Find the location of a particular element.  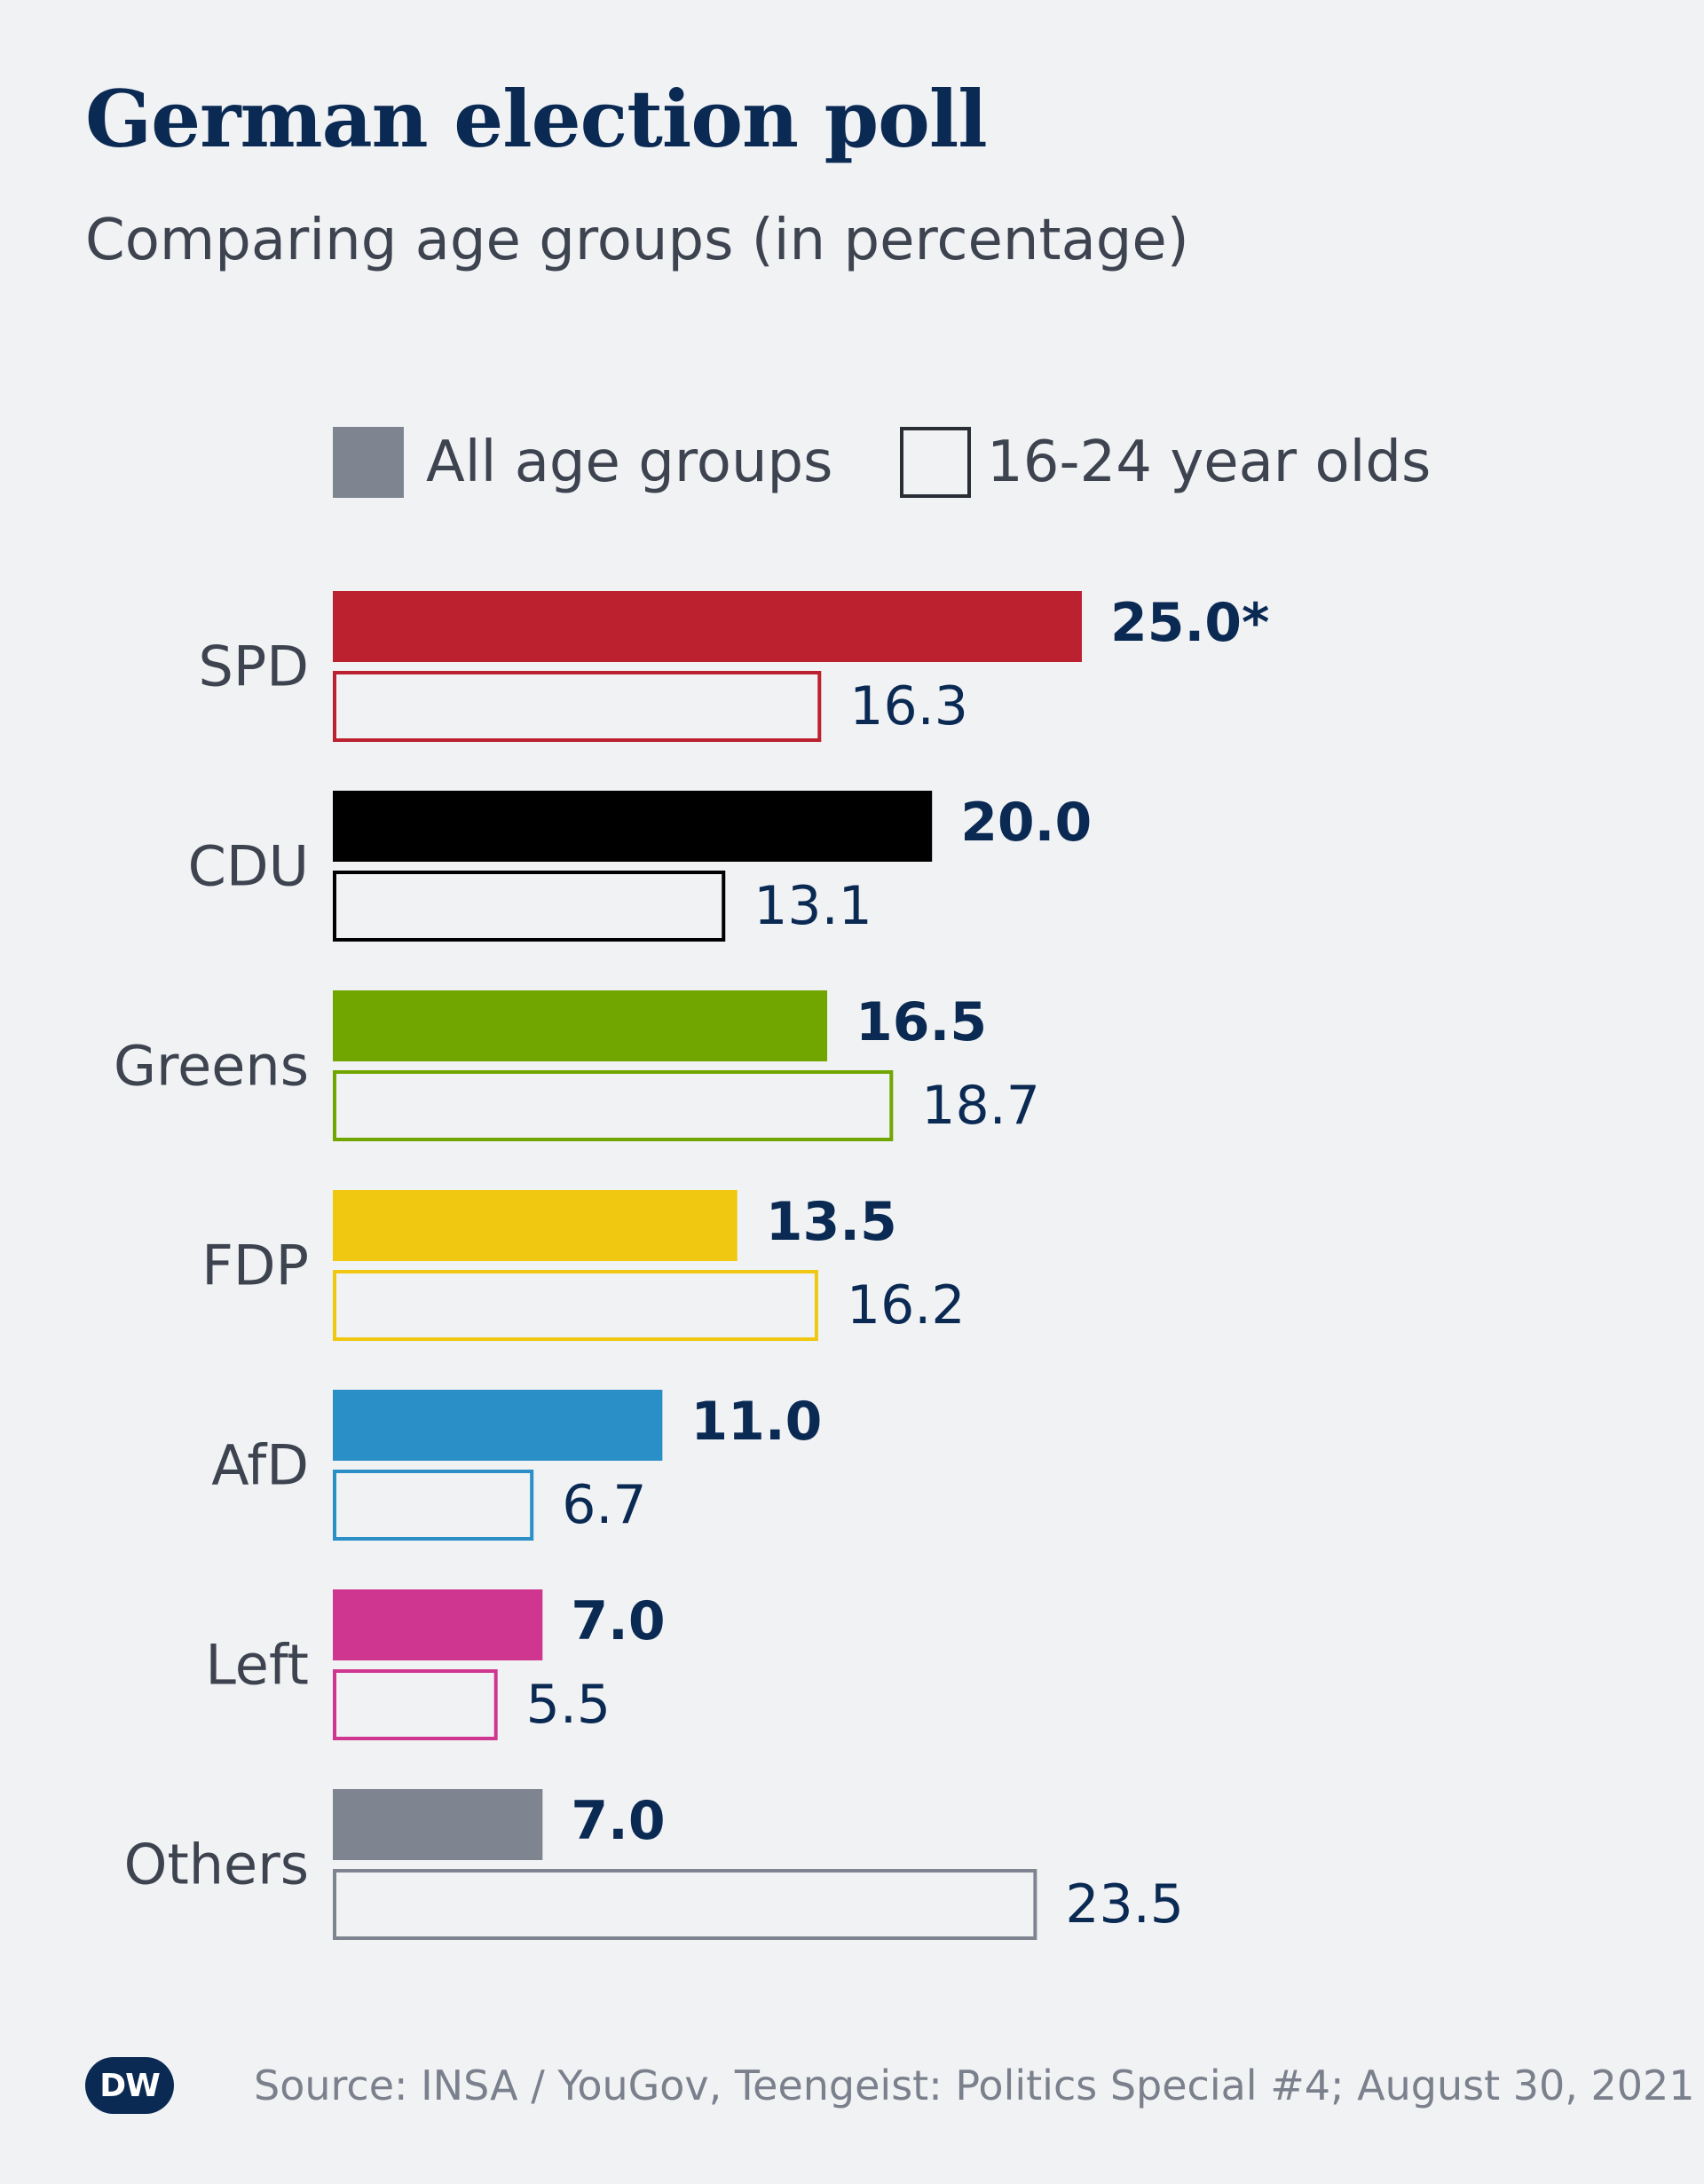

value-label-16-24-spd: 16.3 is located at coordinates (908, 706).